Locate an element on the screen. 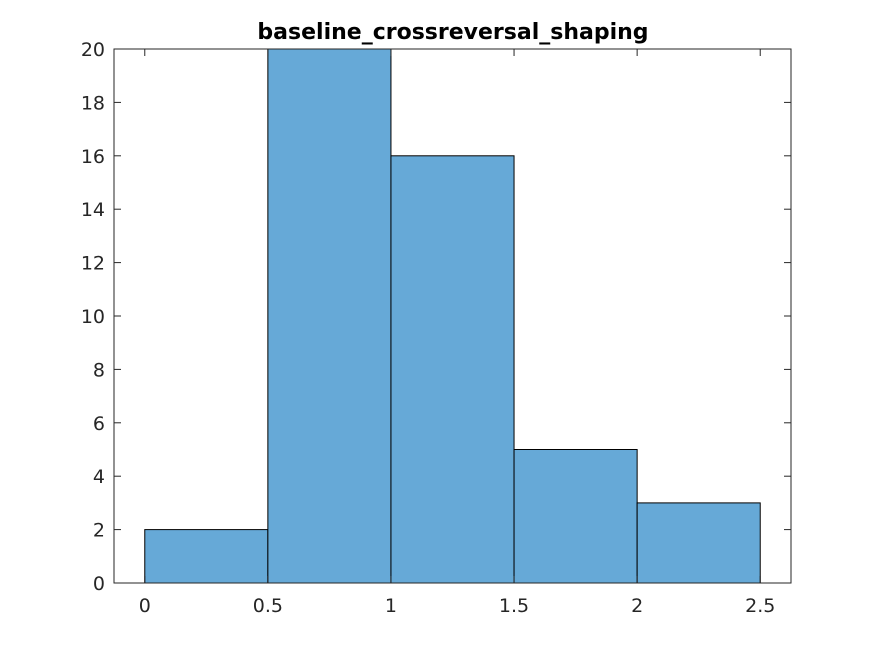 The width and height of the screenshot is (875, 656). x-tick-label: 0.5 is located at coordinates (268, 606).